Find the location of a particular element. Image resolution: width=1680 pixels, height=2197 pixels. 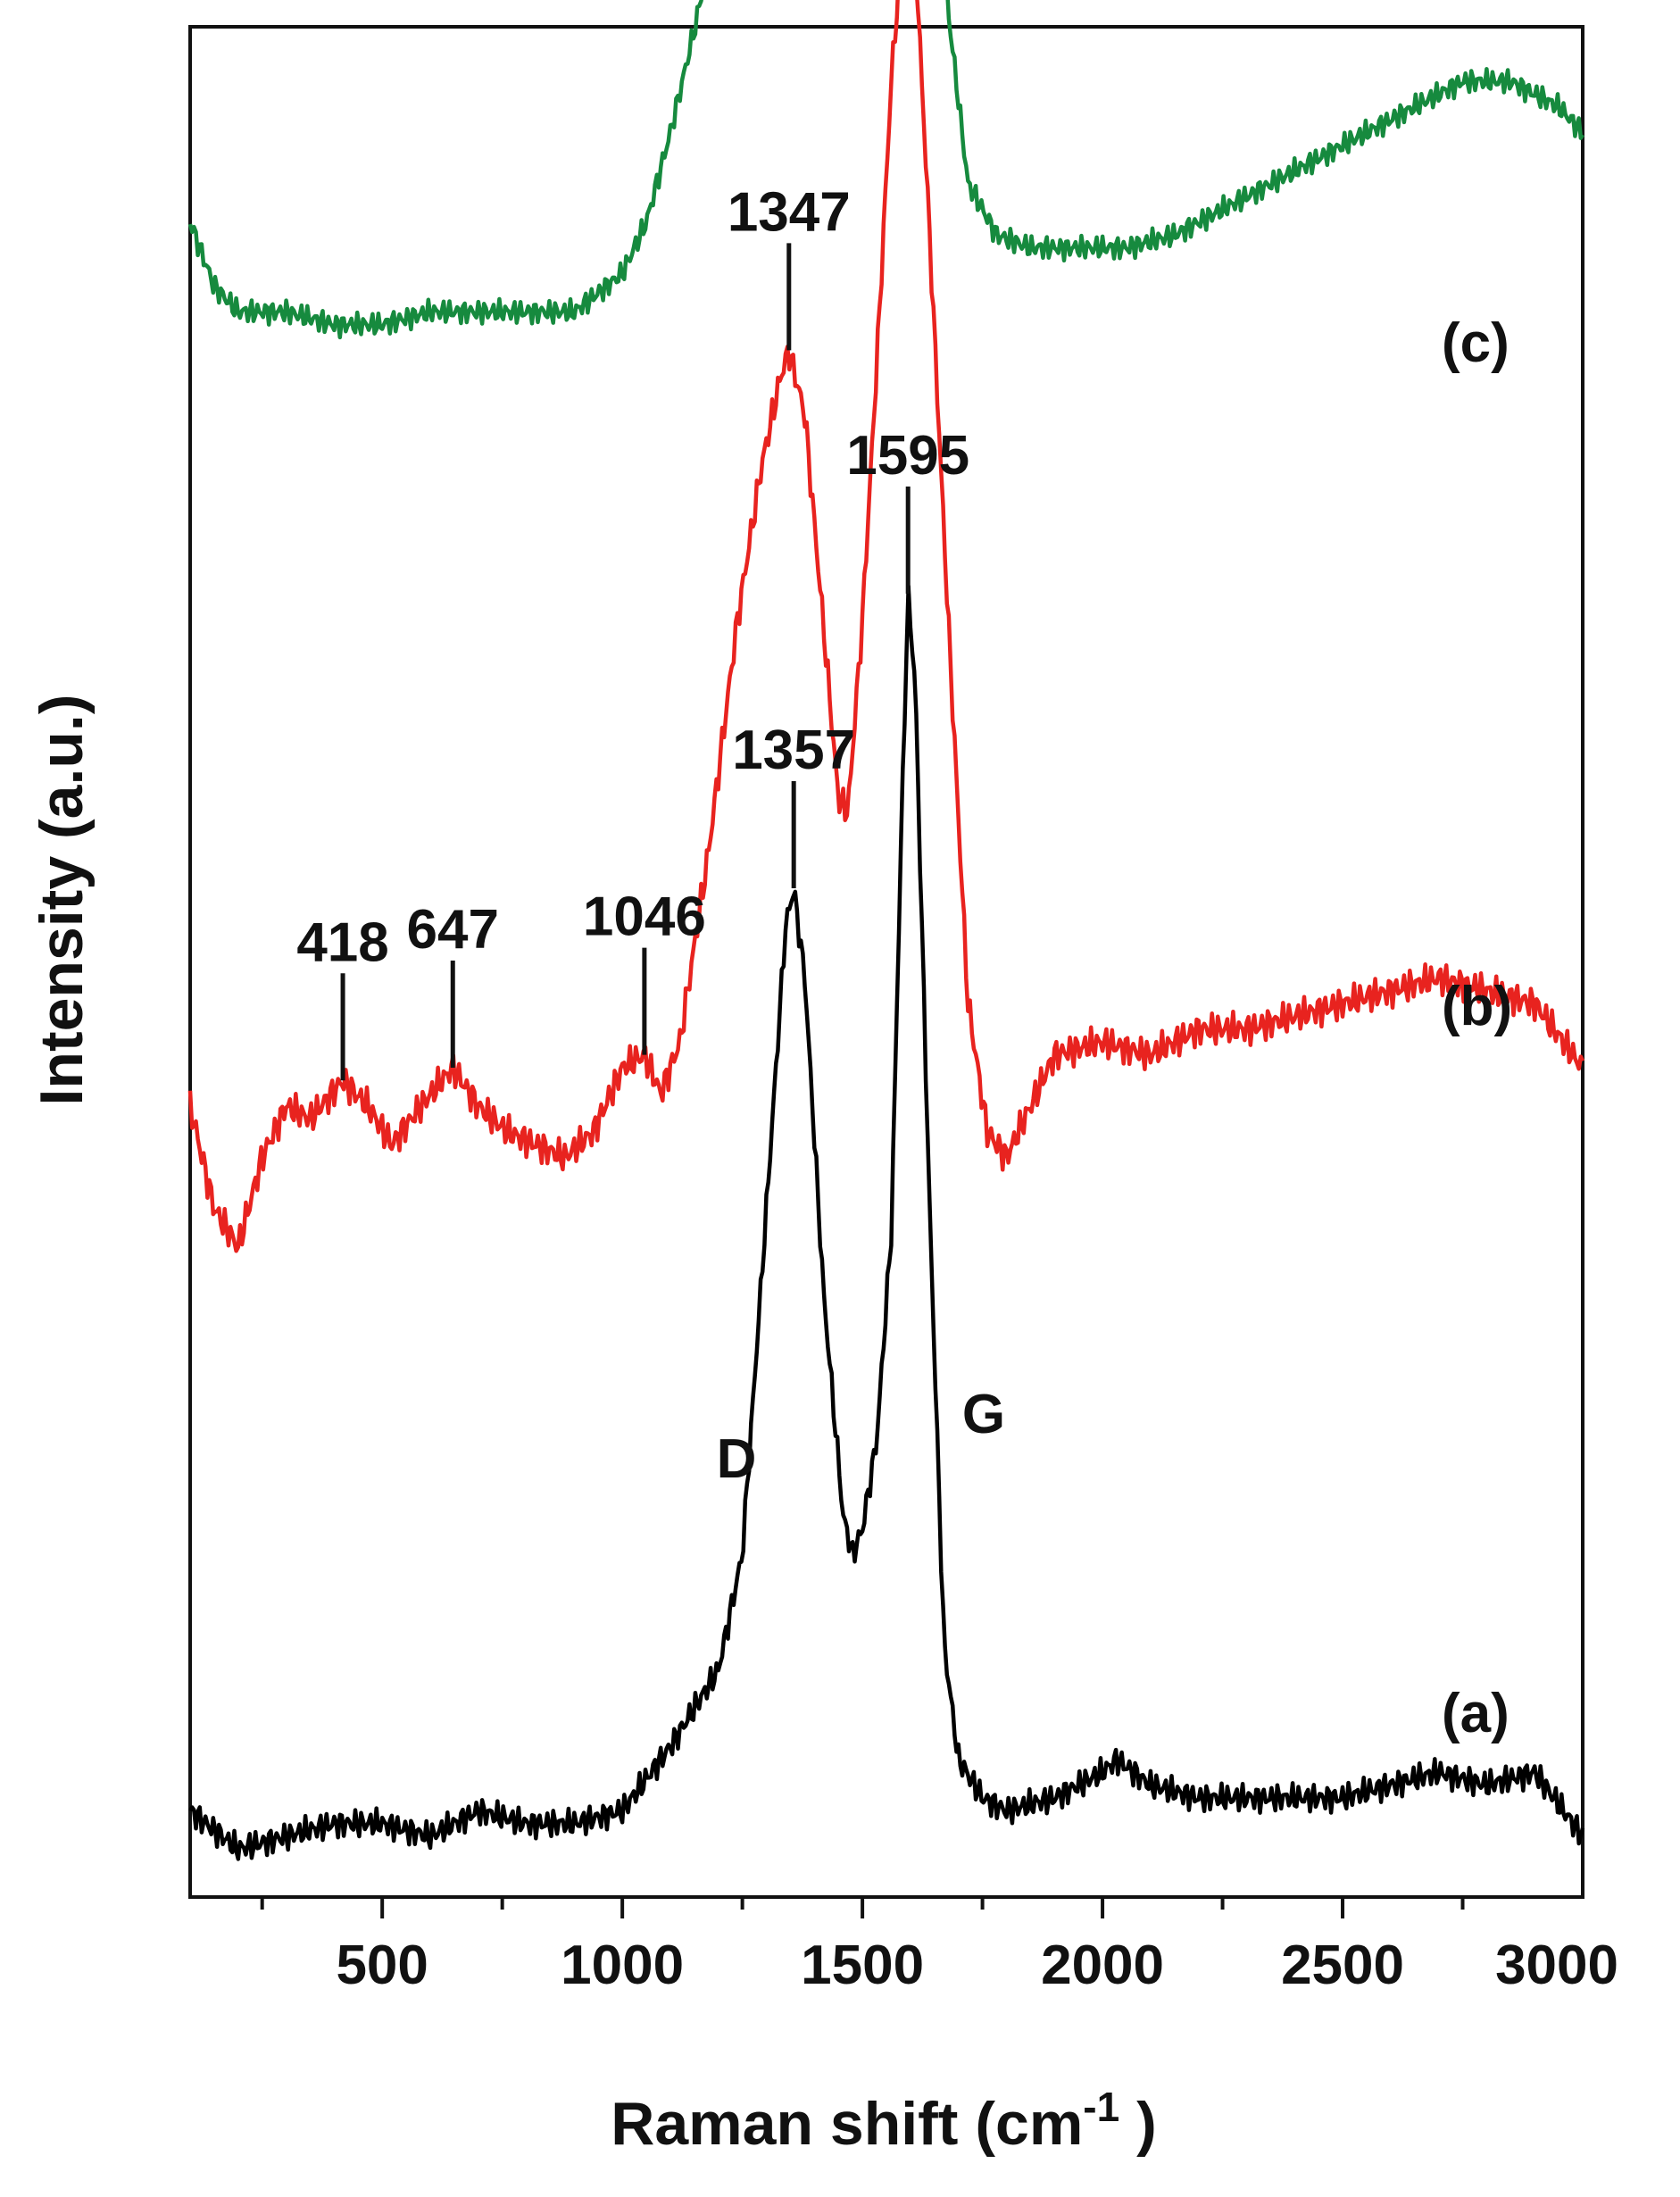

curve-label-a: (a) is located at coordinates (1476, 1713).